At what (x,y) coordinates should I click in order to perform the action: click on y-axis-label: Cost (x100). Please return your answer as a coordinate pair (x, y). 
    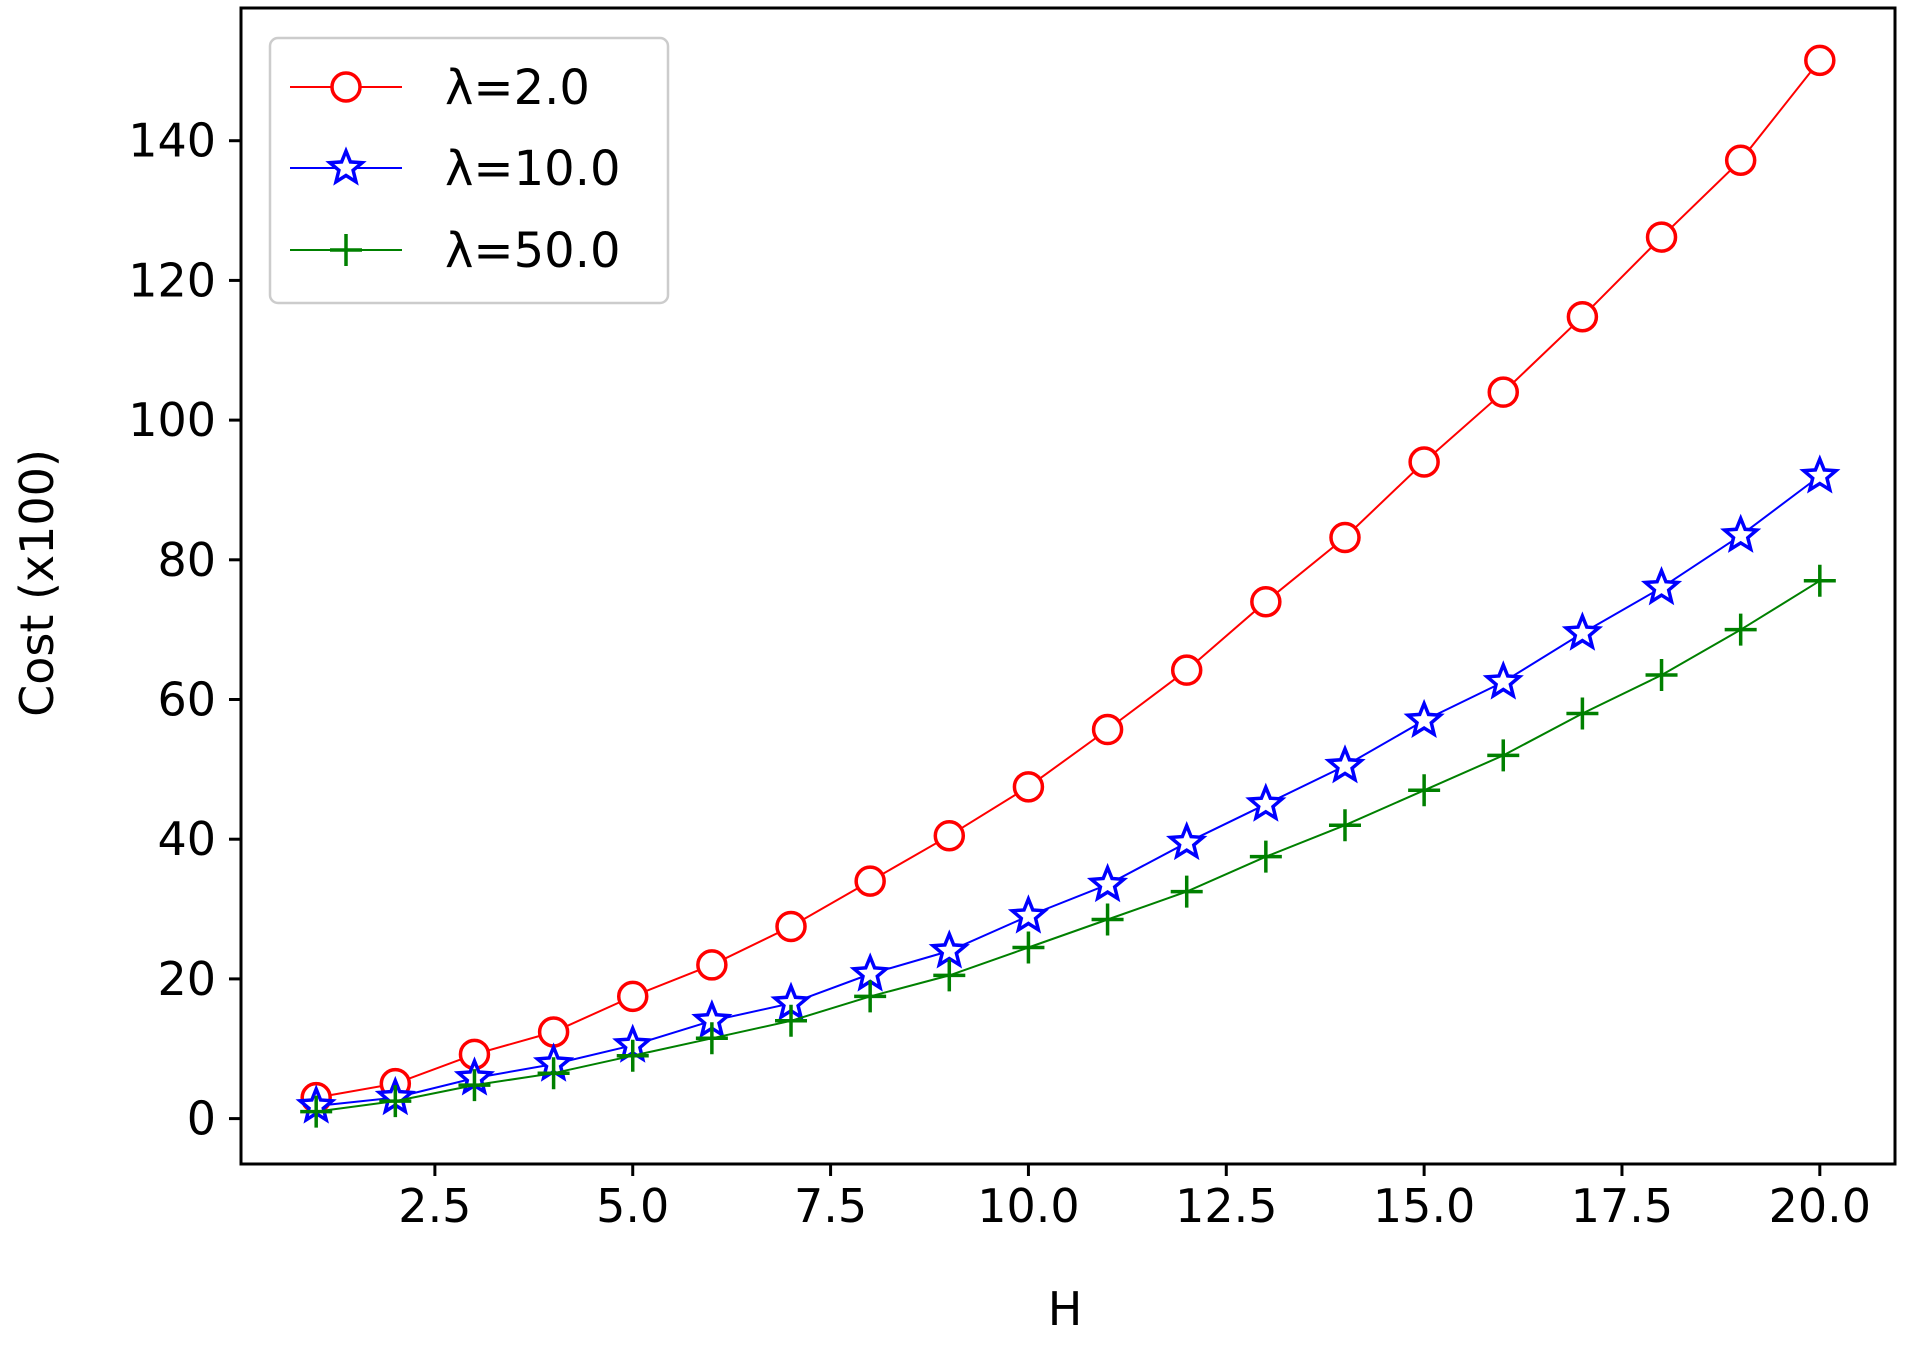
    Looking at the image, I should click on (37, 583).